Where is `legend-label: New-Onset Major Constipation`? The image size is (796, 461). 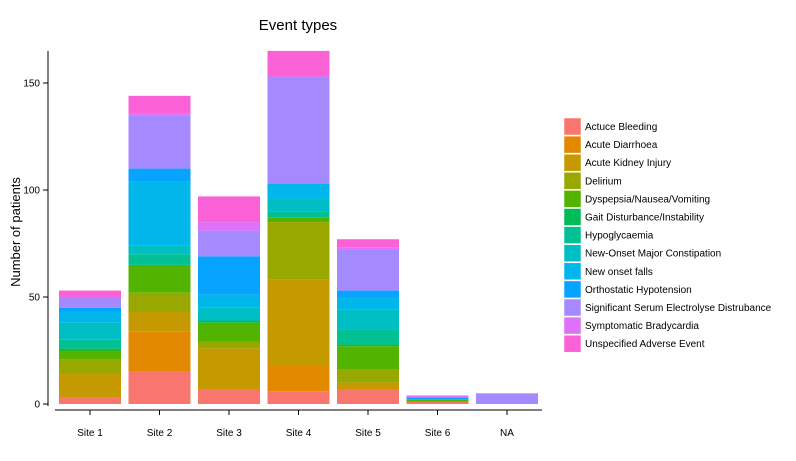
legend-label: New-Onset Major Constipation is located at coordinates (653, 254).